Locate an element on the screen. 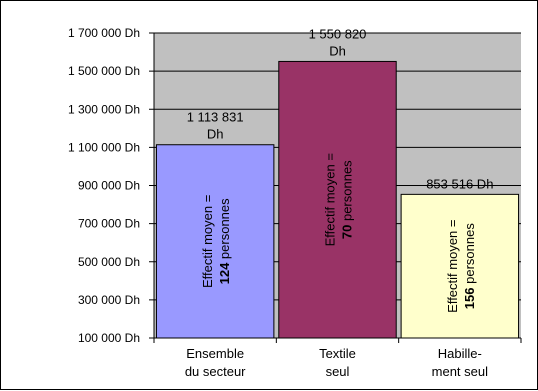  bar-annotation-number: 70 is located at coordinates (347, 232).